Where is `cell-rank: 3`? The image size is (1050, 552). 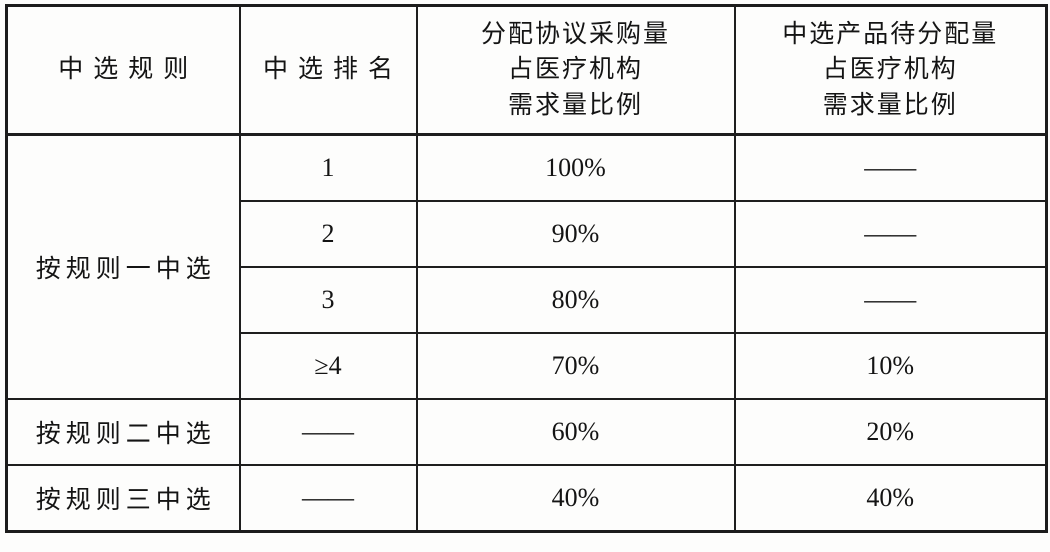 cell-rank: 3 is located at coordinates (328, 300).